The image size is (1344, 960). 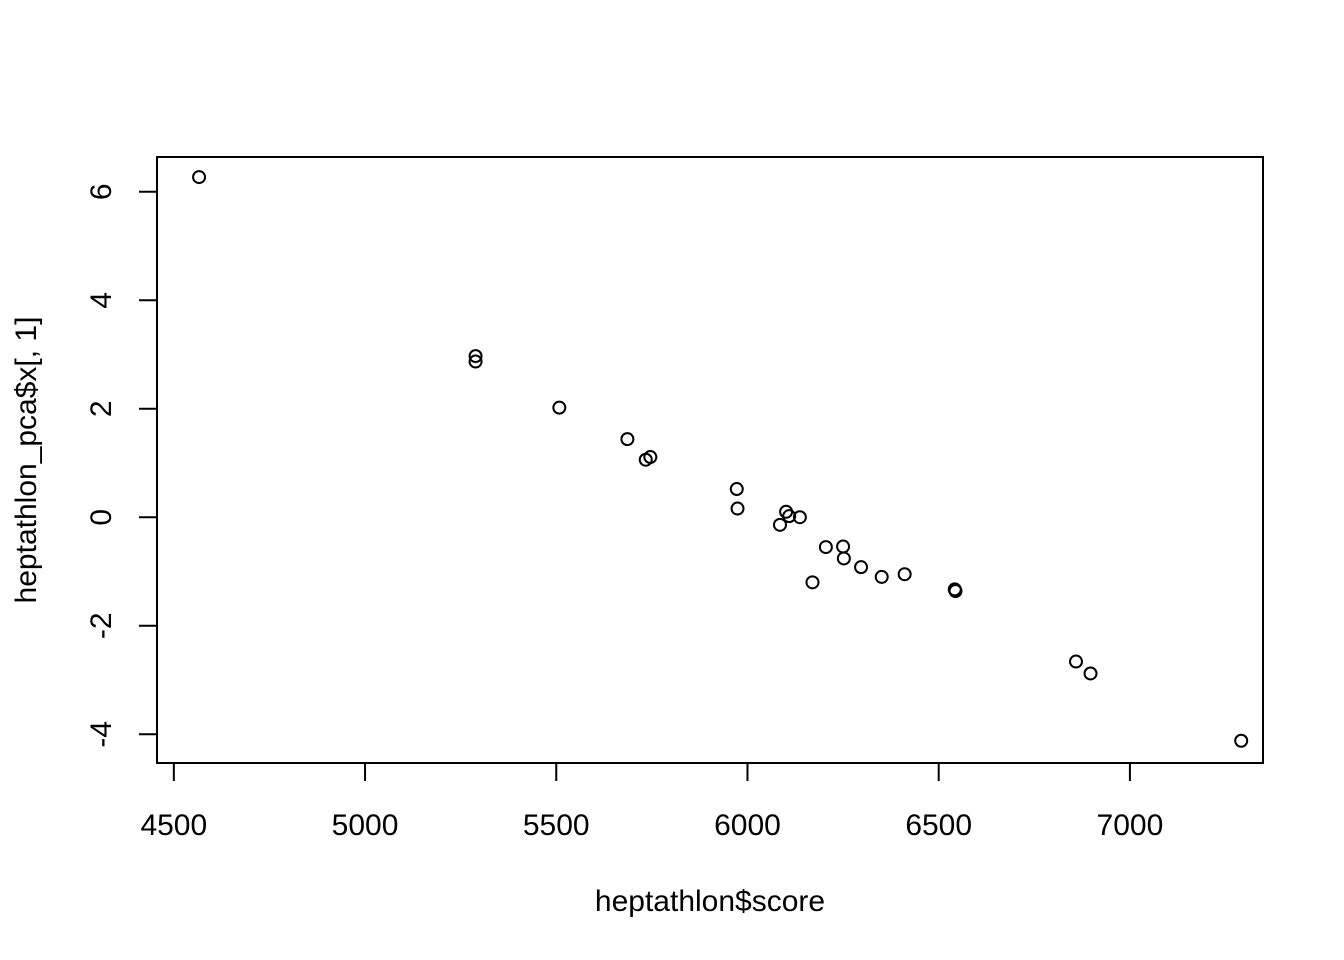 What do you see at coordinates (1130, 825) in the screenshot?
I see `x-tick-label: 7000` at bounding box center [1130, 825].